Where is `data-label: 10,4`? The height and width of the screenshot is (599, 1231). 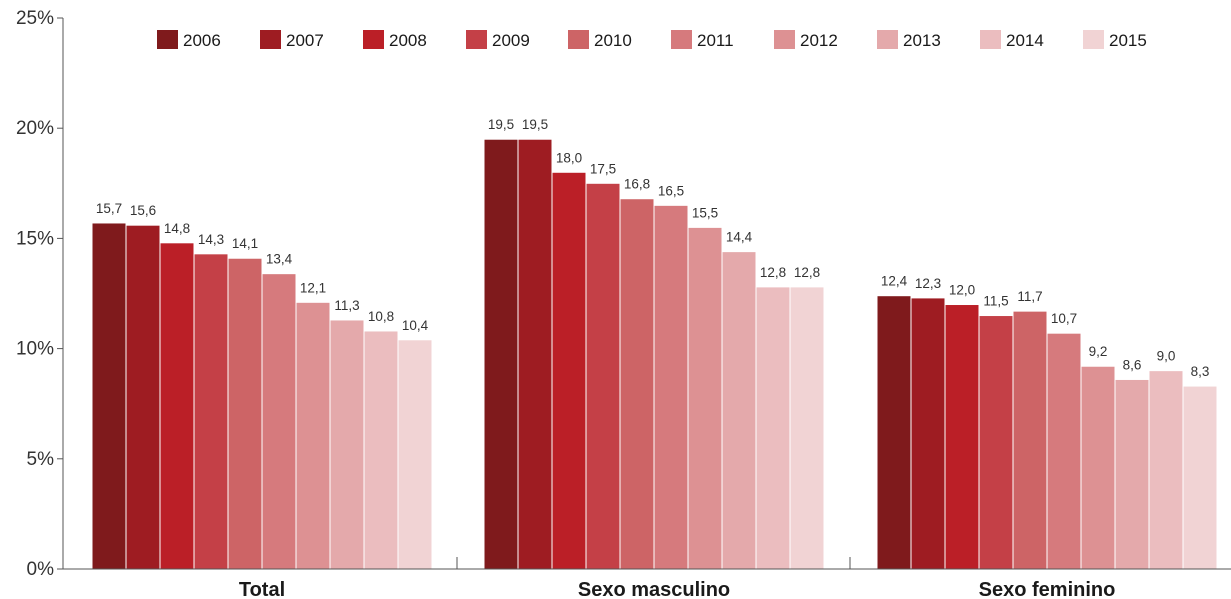
data-label: 10,4 is located at coordinates (415, 325).